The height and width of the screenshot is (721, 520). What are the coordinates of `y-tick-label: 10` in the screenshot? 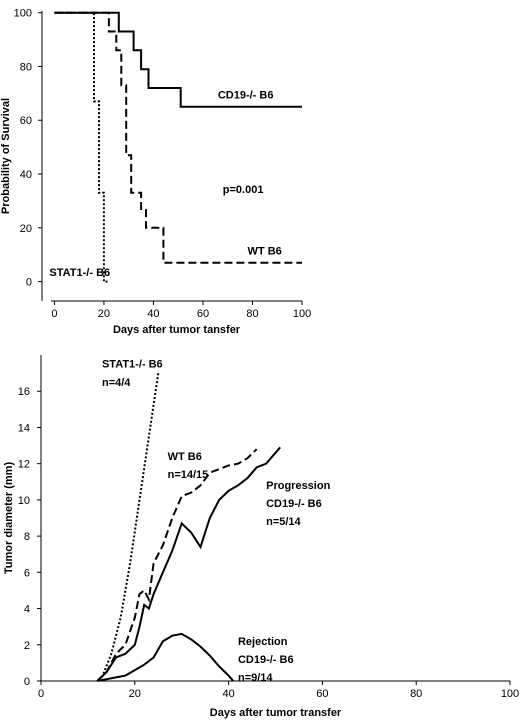 It's located at (24, 501).